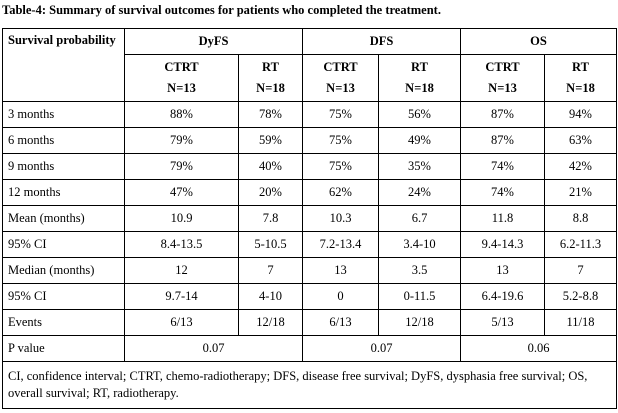 This screenshot has width=618, height=413. I want to click on table-cell: 0-11.5, so click(419, 296).